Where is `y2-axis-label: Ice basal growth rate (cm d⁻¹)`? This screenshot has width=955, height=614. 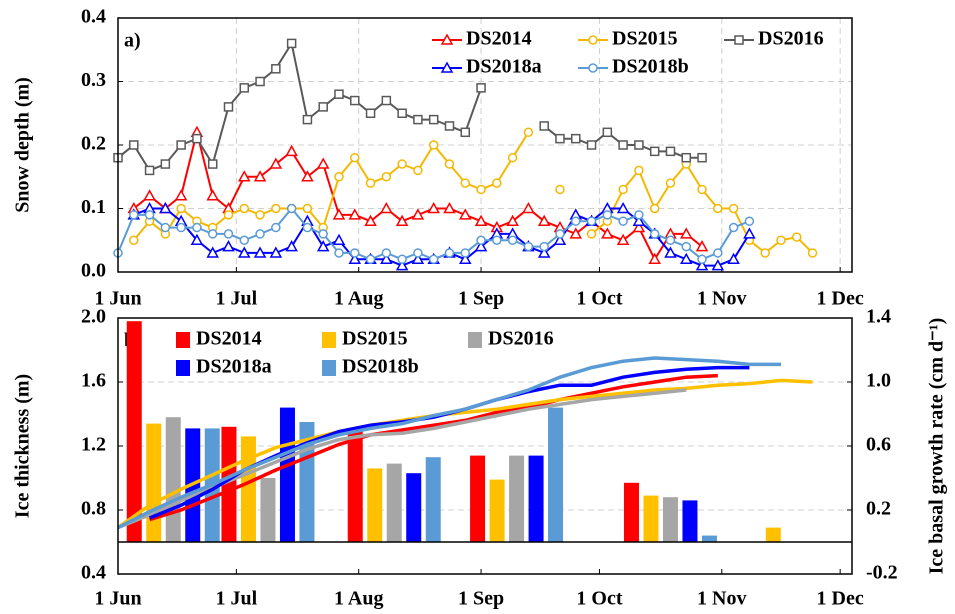
y2-axis-label: Ice basal growth rate (cm d⁻¹) is located at coordinates (937, 446).